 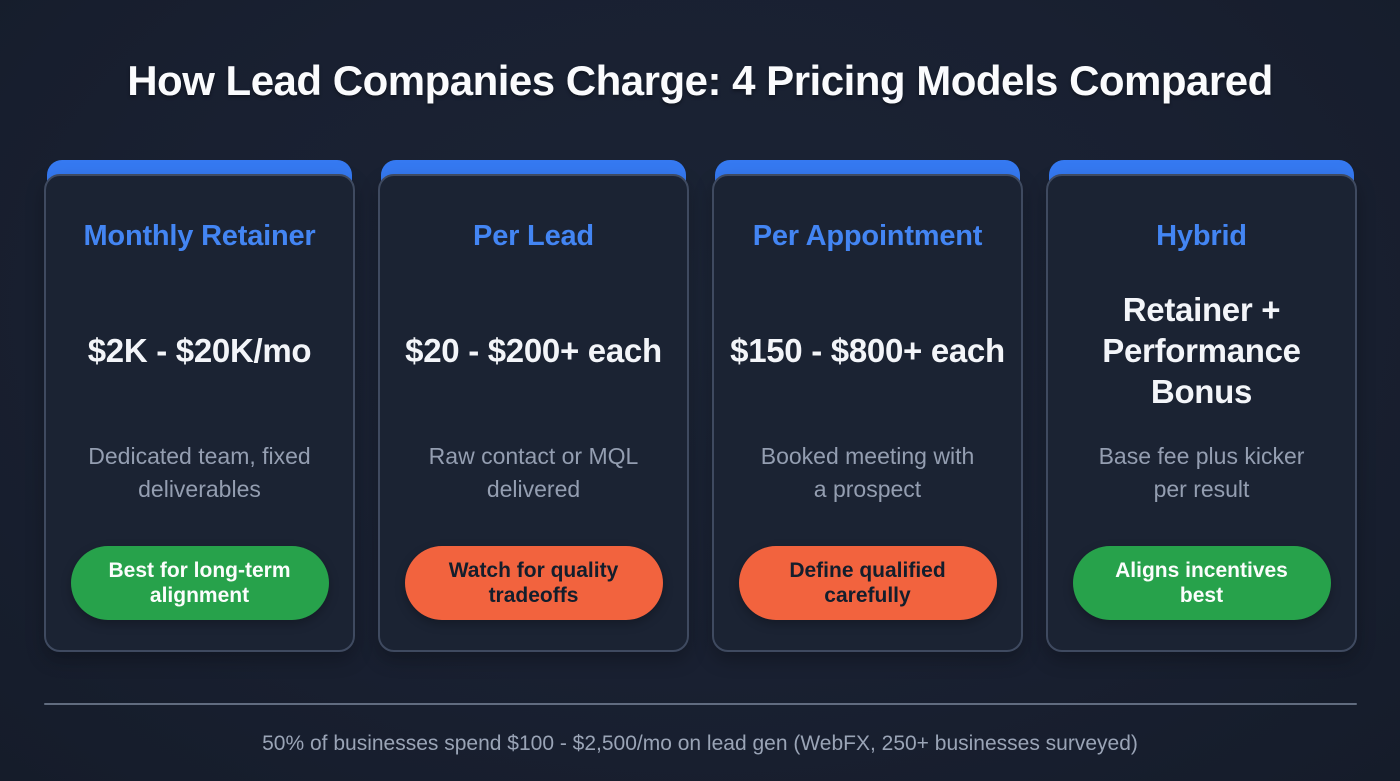 What do you see at coordinates (199, 236) in the screenshot?
I see `card-title: Monthly Retainer` at bounding box center [199, 236].